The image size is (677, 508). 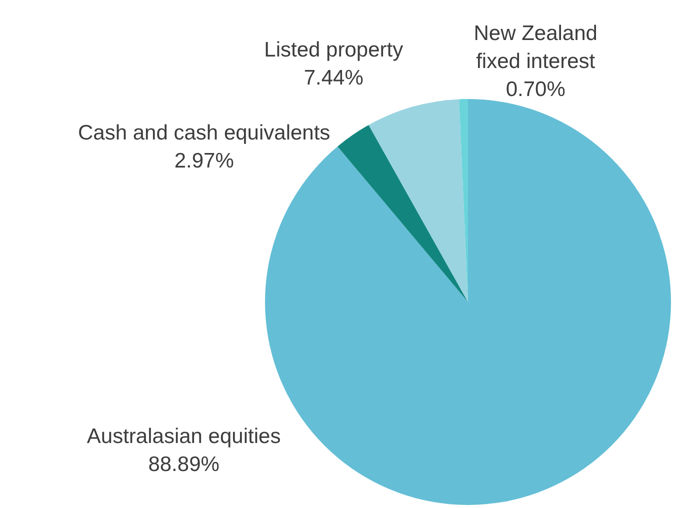 I want to click on slice-label: Australasian equities, so click(x=183, y=436).